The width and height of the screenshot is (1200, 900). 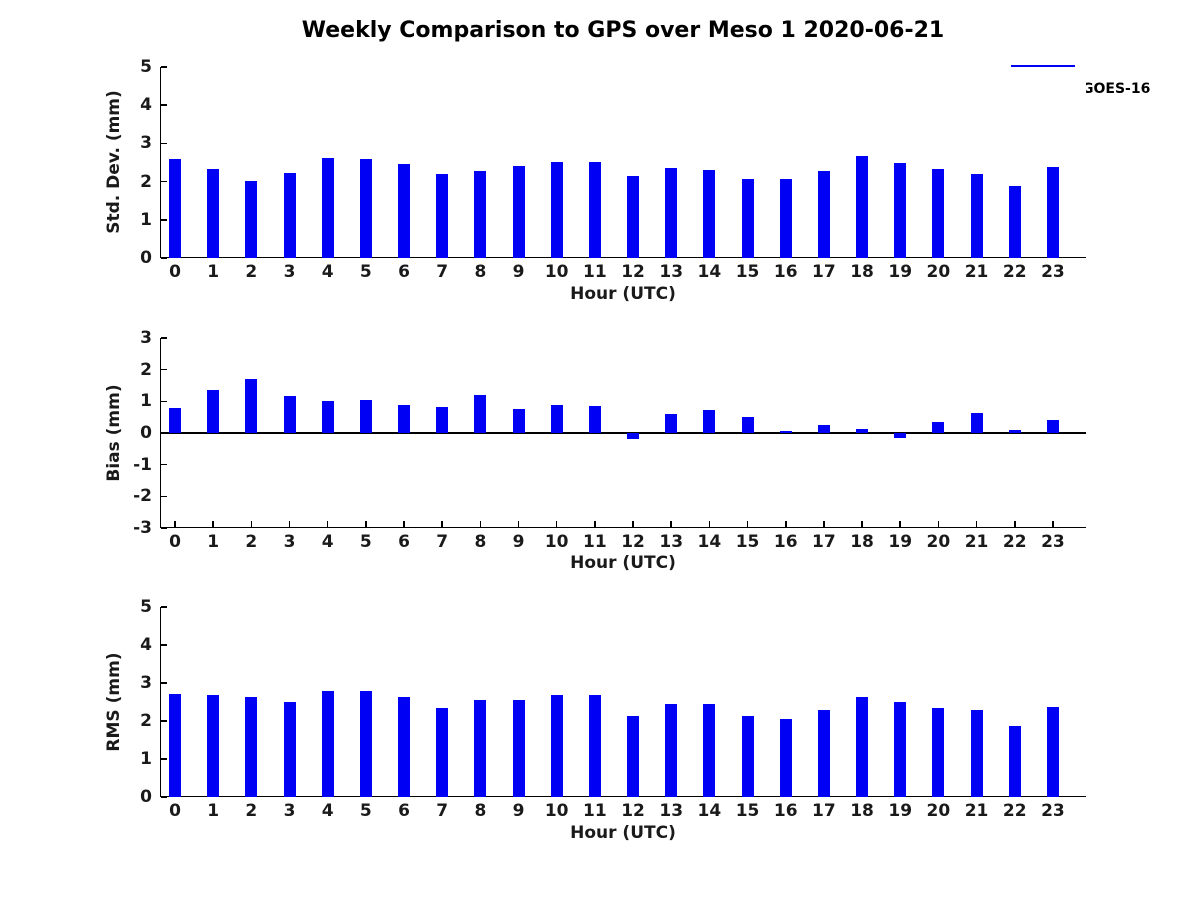 I want to click on x-tick-label: 6, so click(x=404, y=811).